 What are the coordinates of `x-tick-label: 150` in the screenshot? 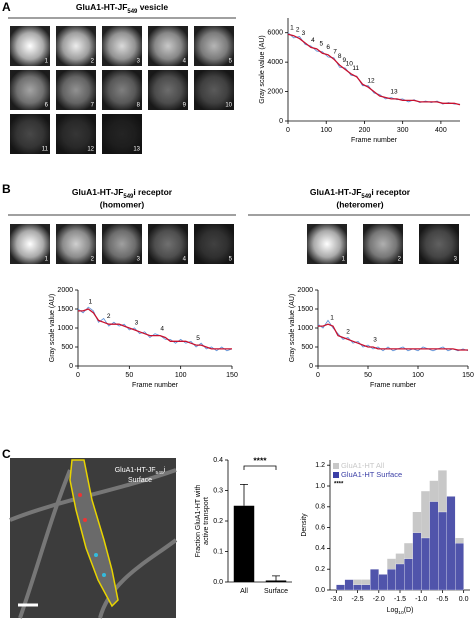 It's located at (232, 375).